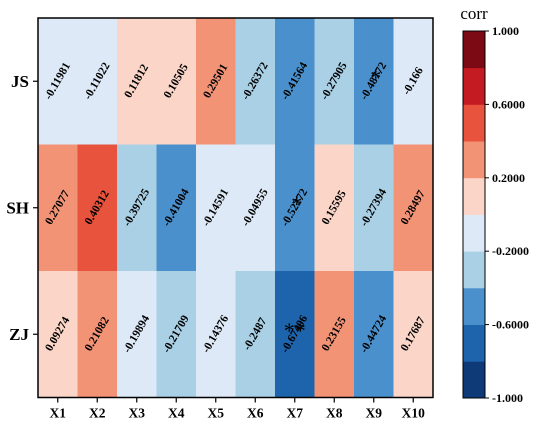 The image size is (550, 430). What do you see at coordinates (255, 208) in the screenshot?
I see `heatmap-cell-sh-x6` at bounding box center [255, 208].